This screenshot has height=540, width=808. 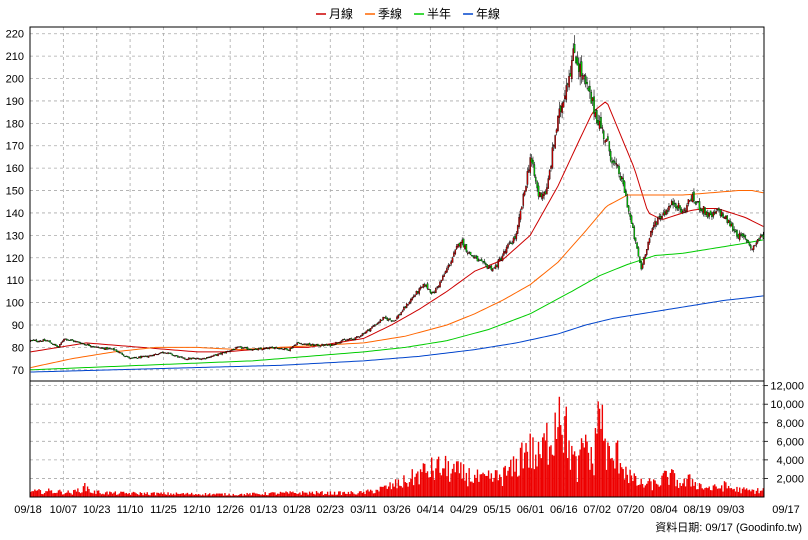 I want to click on price-tick-label: 140, so click(x=15, y=214).